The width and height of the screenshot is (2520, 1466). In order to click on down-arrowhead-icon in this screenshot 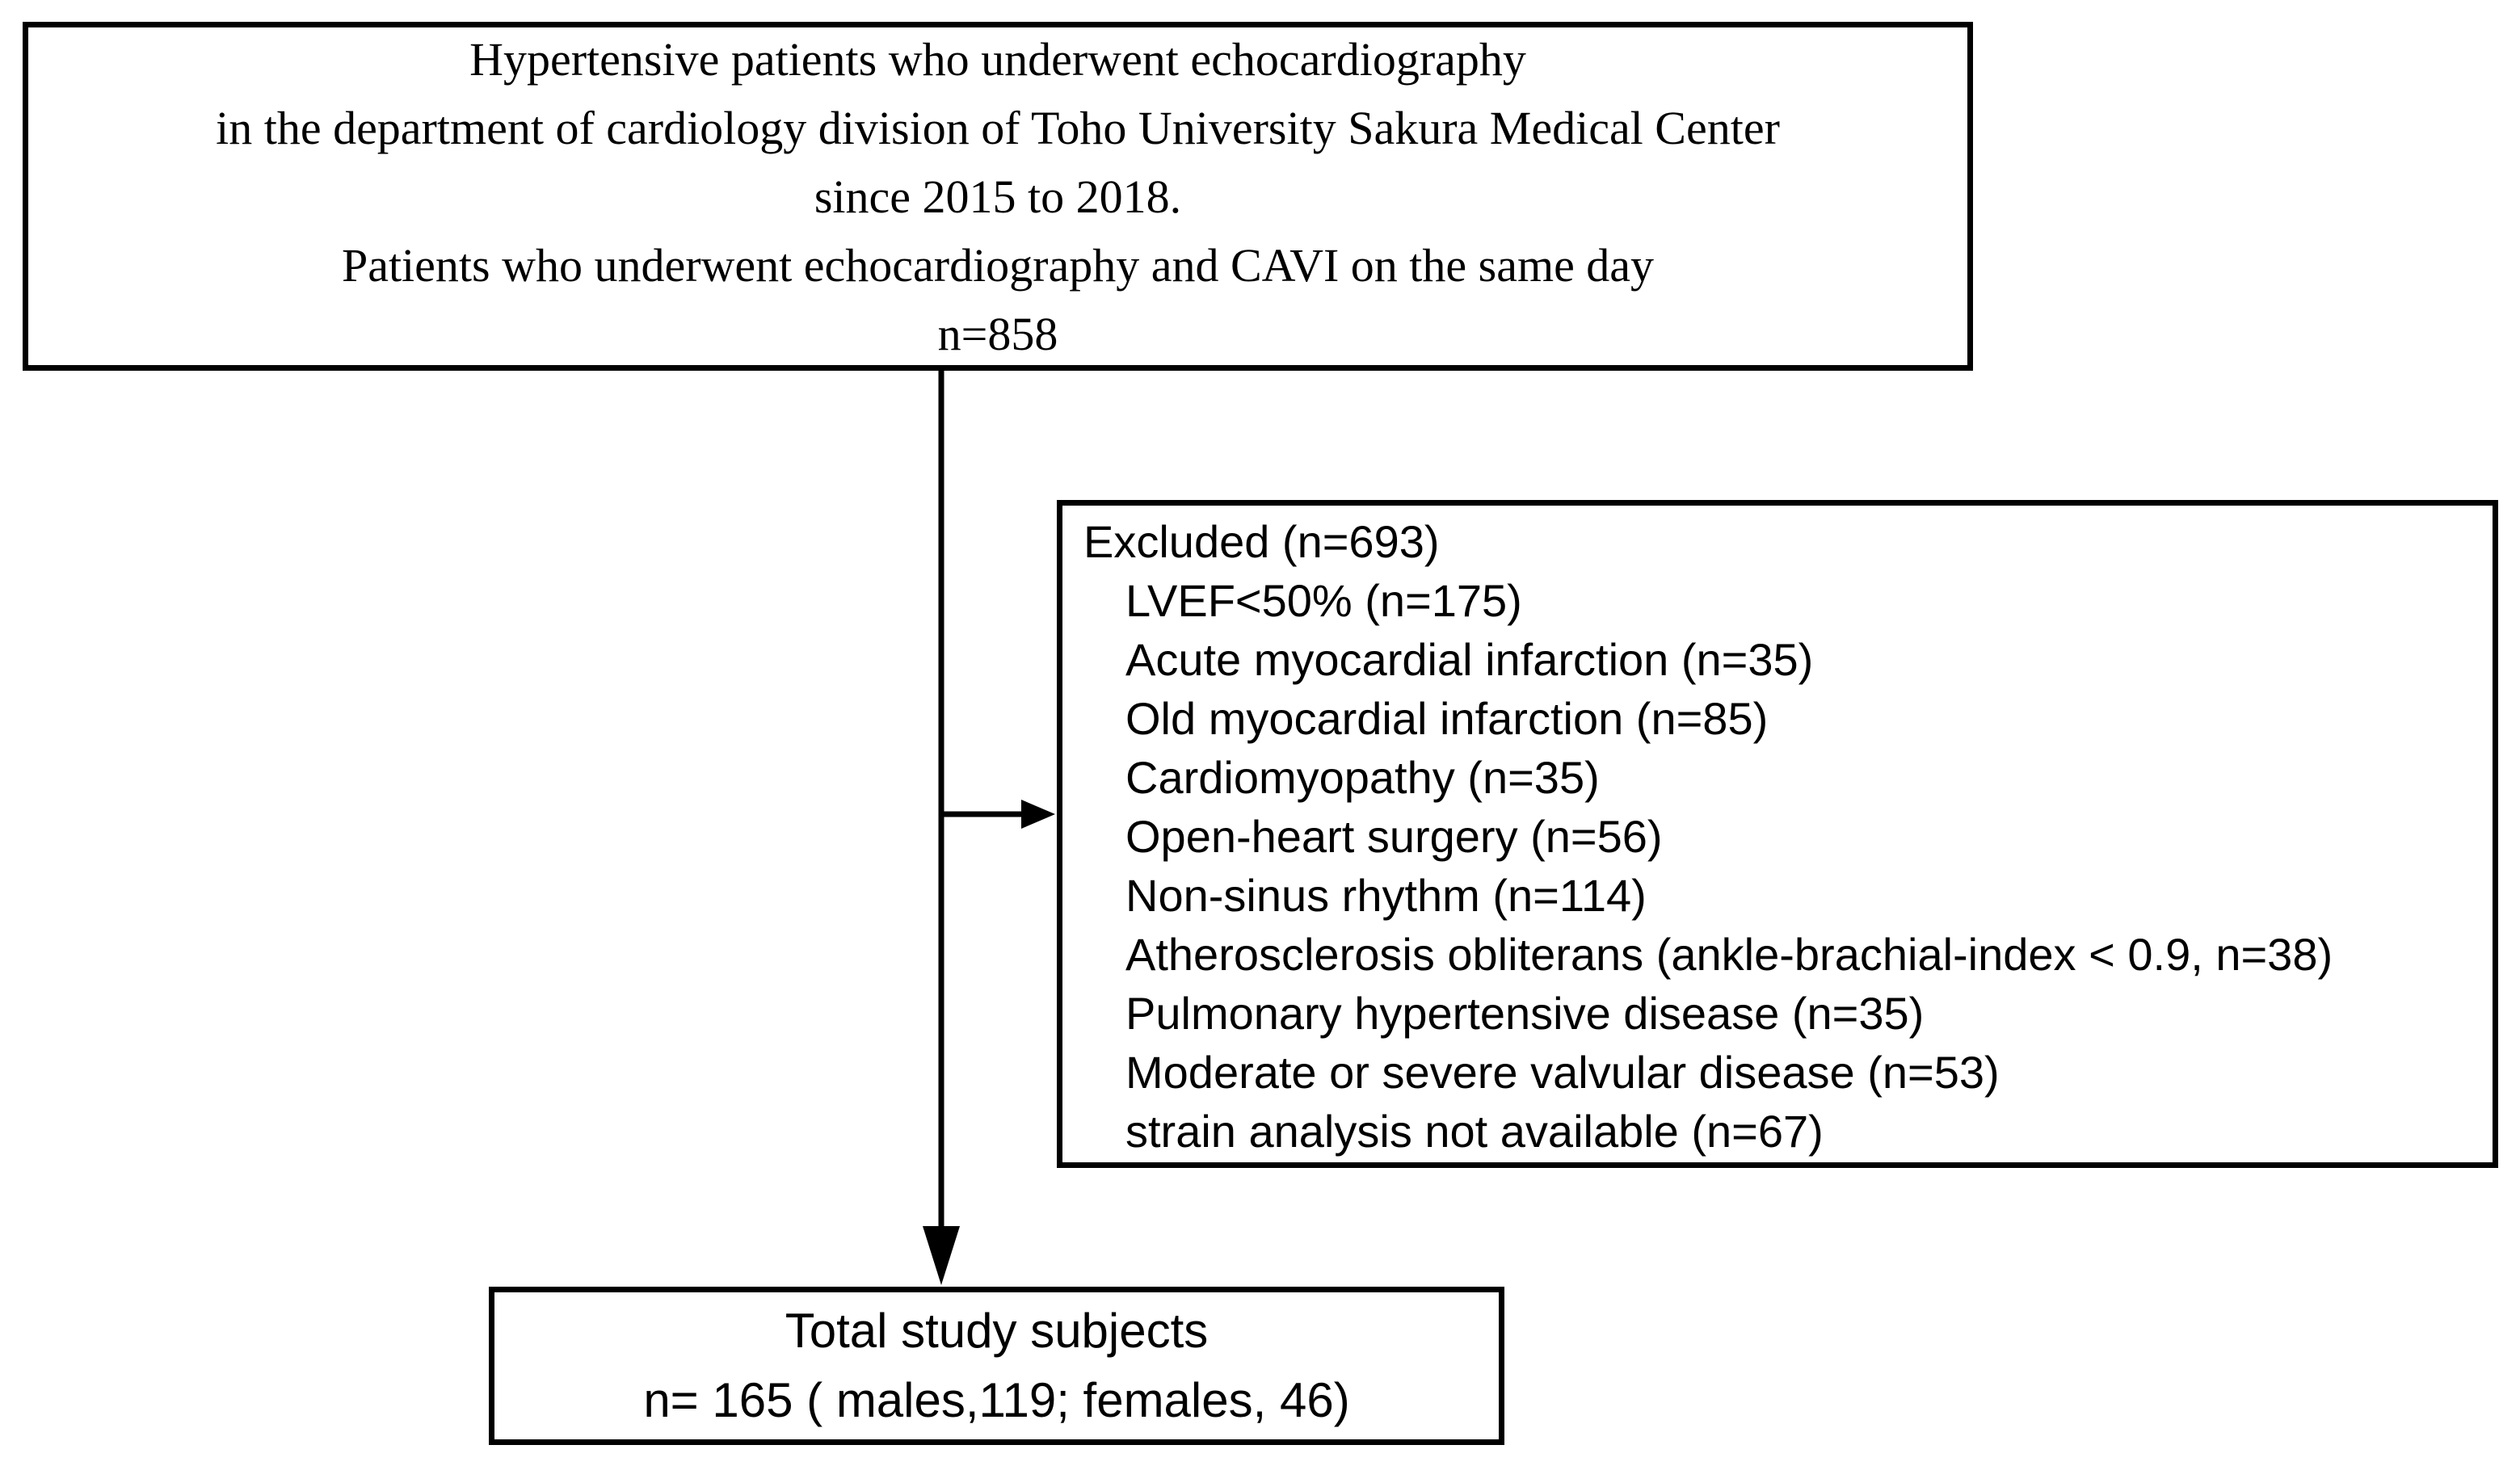, I will do `click(941, 1256)`.